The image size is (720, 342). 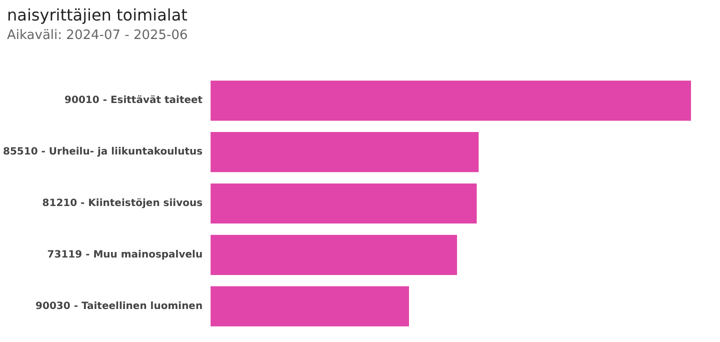 What do you see at coordinates (125, 254) in the screenshot?
I see `y-tick-label: 73119 - Muu mainospalvelu` at bounding box center [125, 254].